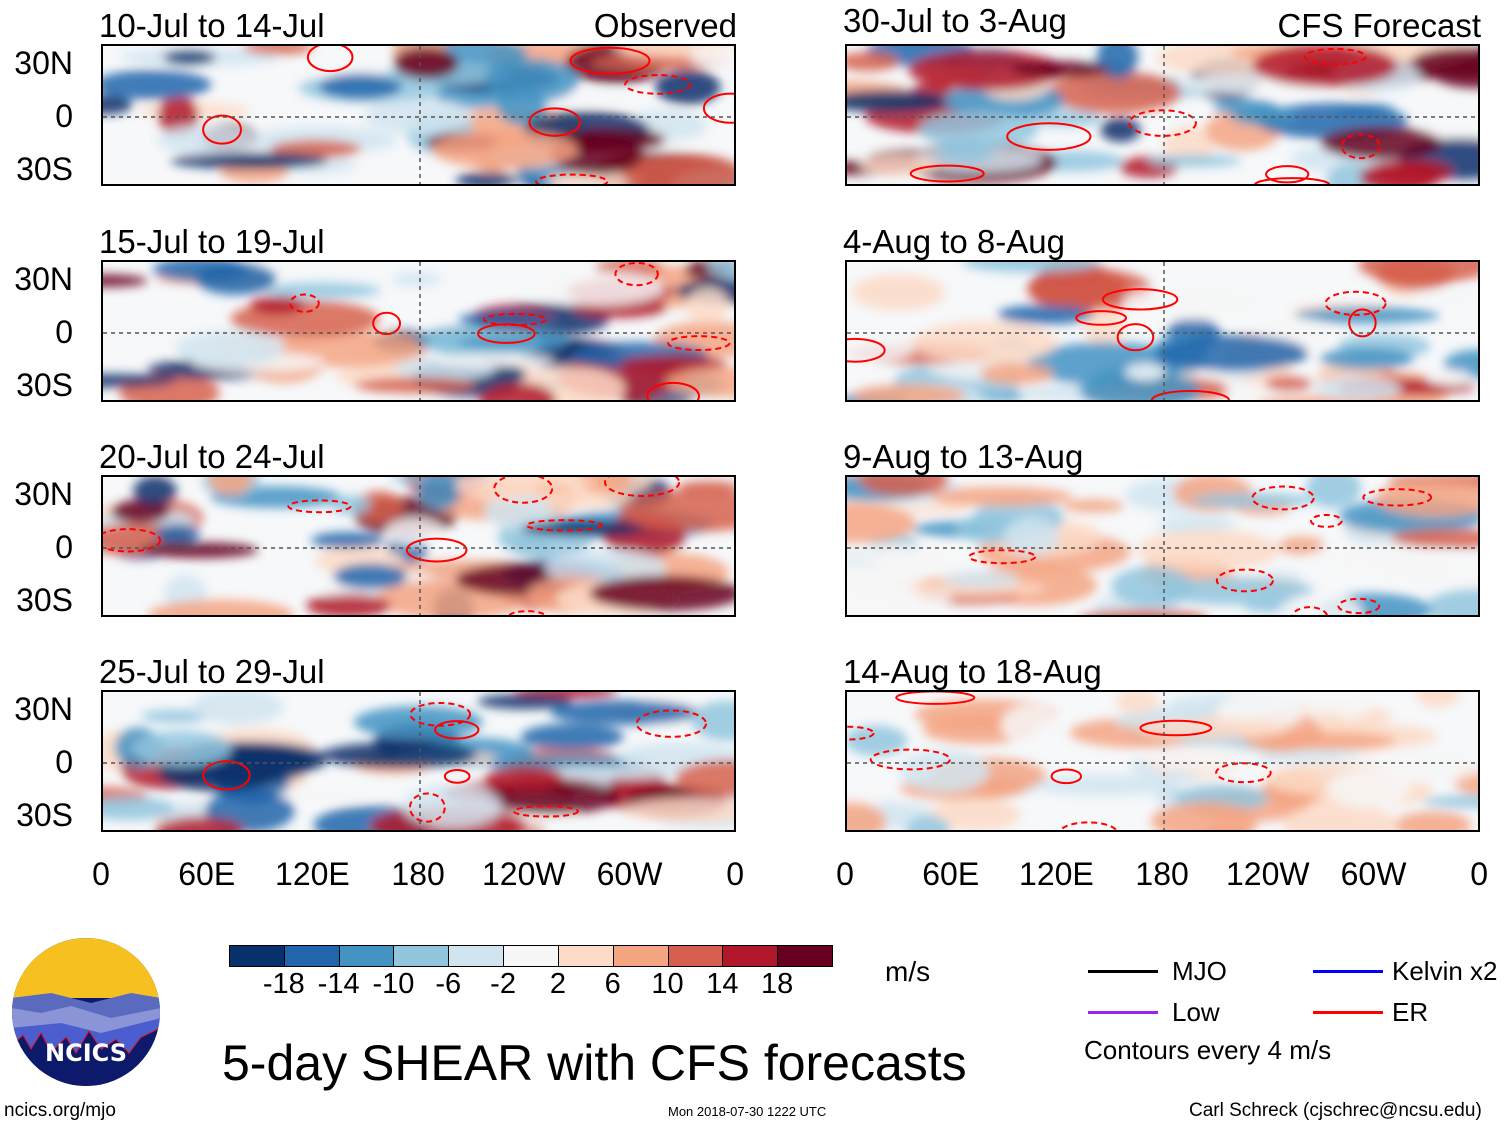 The width and height of the screenshot is (1510, 1127). I want to click on colorbar-tick-label: 6, so click(612, 984).